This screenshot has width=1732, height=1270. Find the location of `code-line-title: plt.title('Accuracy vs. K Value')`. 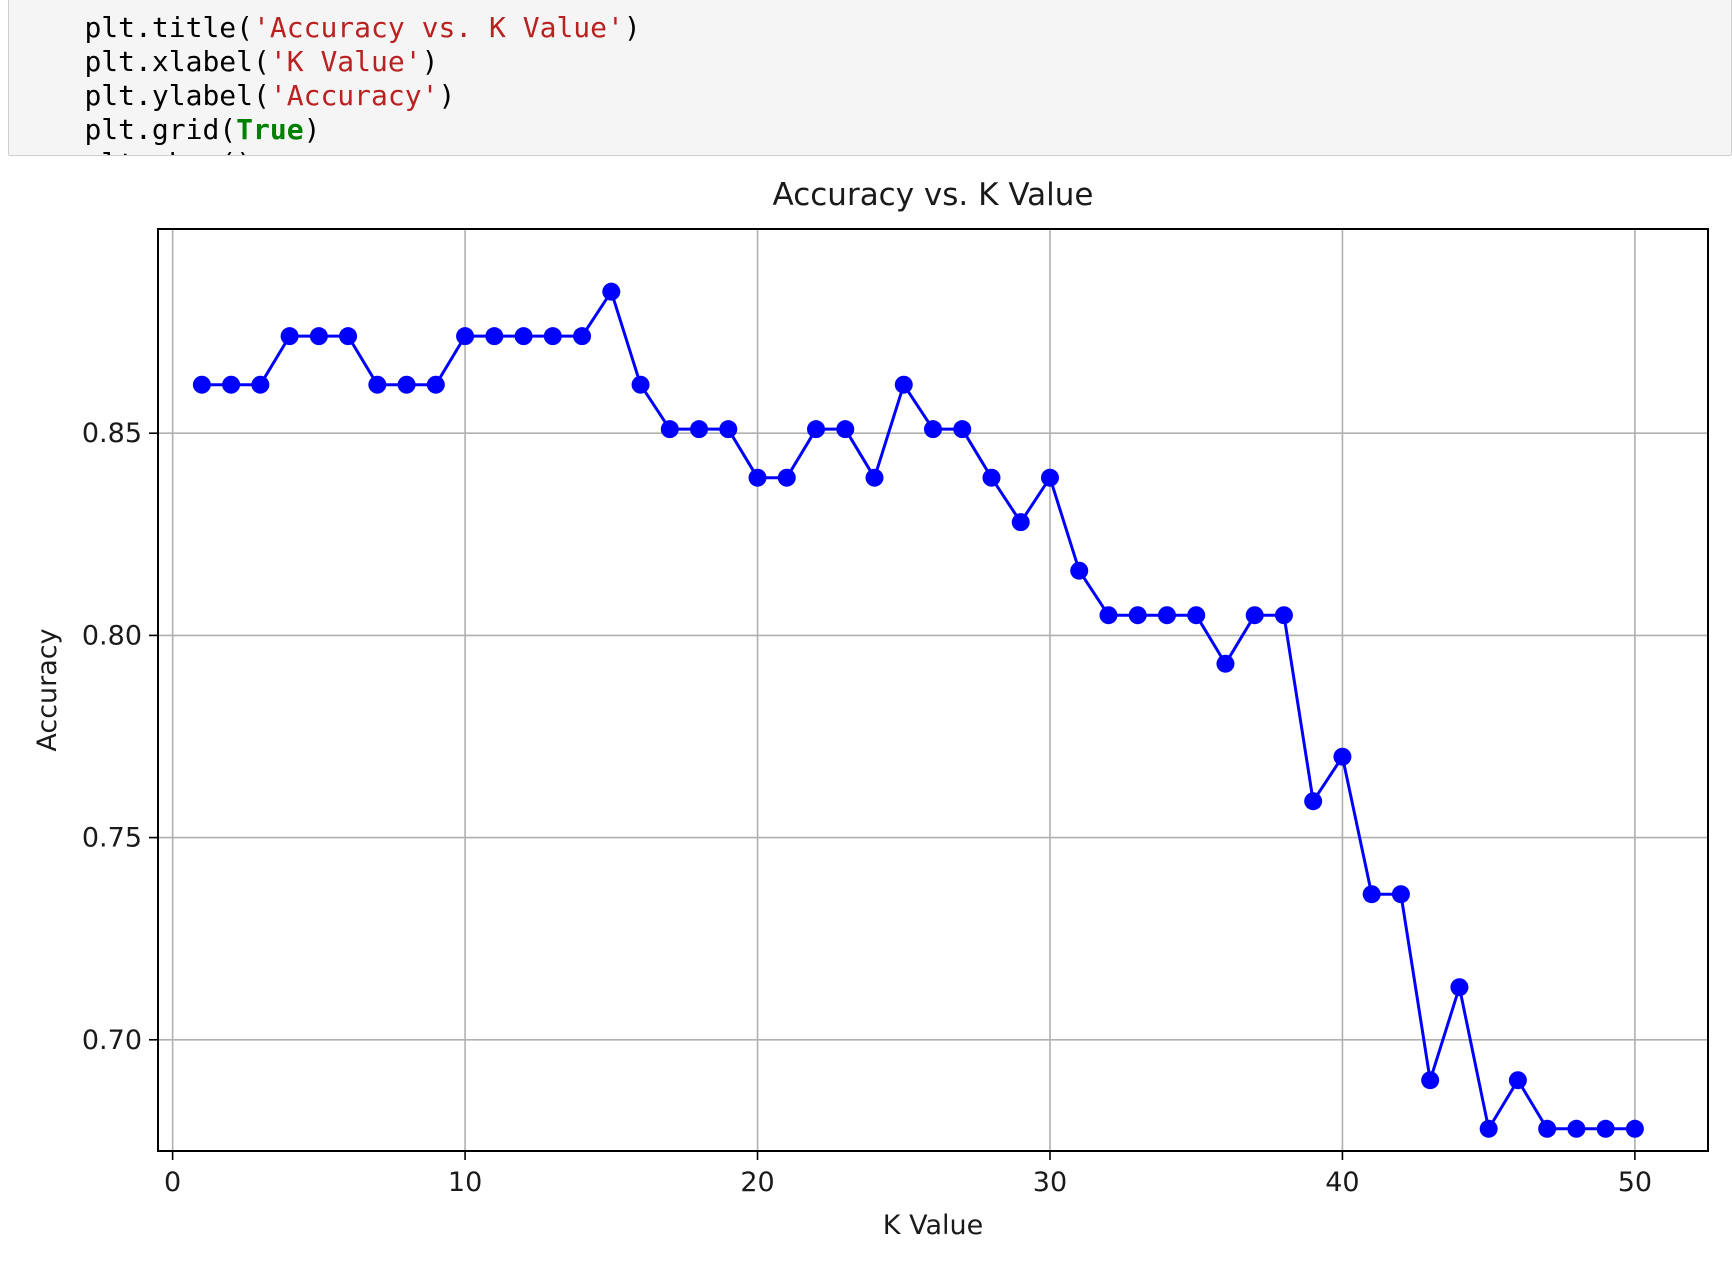

code-line-title: plt.title('Accuracy vs. K Value') is located at coordinates (362, 27).